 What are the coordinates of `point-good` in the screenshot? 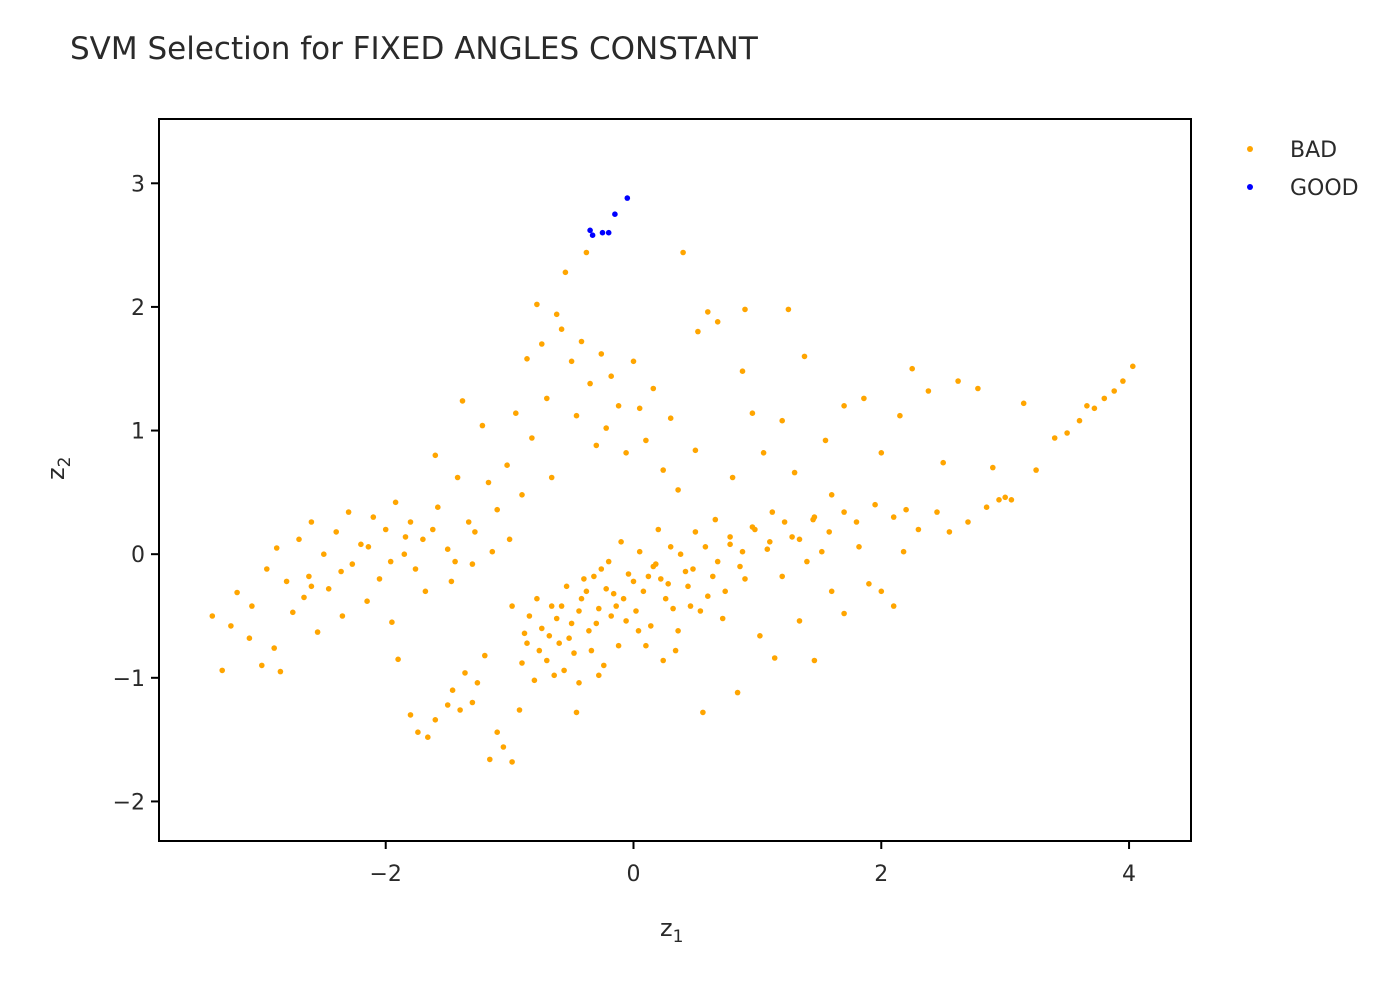 It's located at (590, 230).